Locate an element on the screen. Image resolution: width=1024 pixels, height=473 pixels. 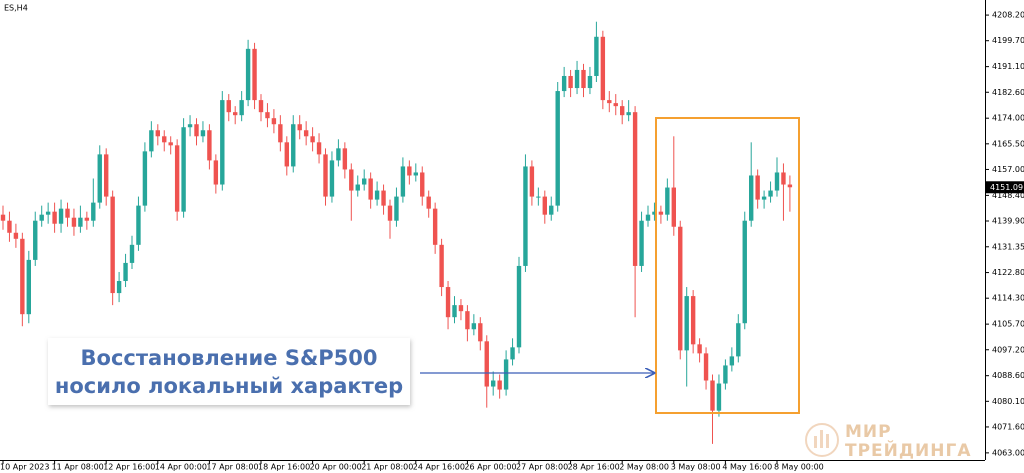
x-tick-label: 24 Apr 16:00 is located at coordinates (439, 467).